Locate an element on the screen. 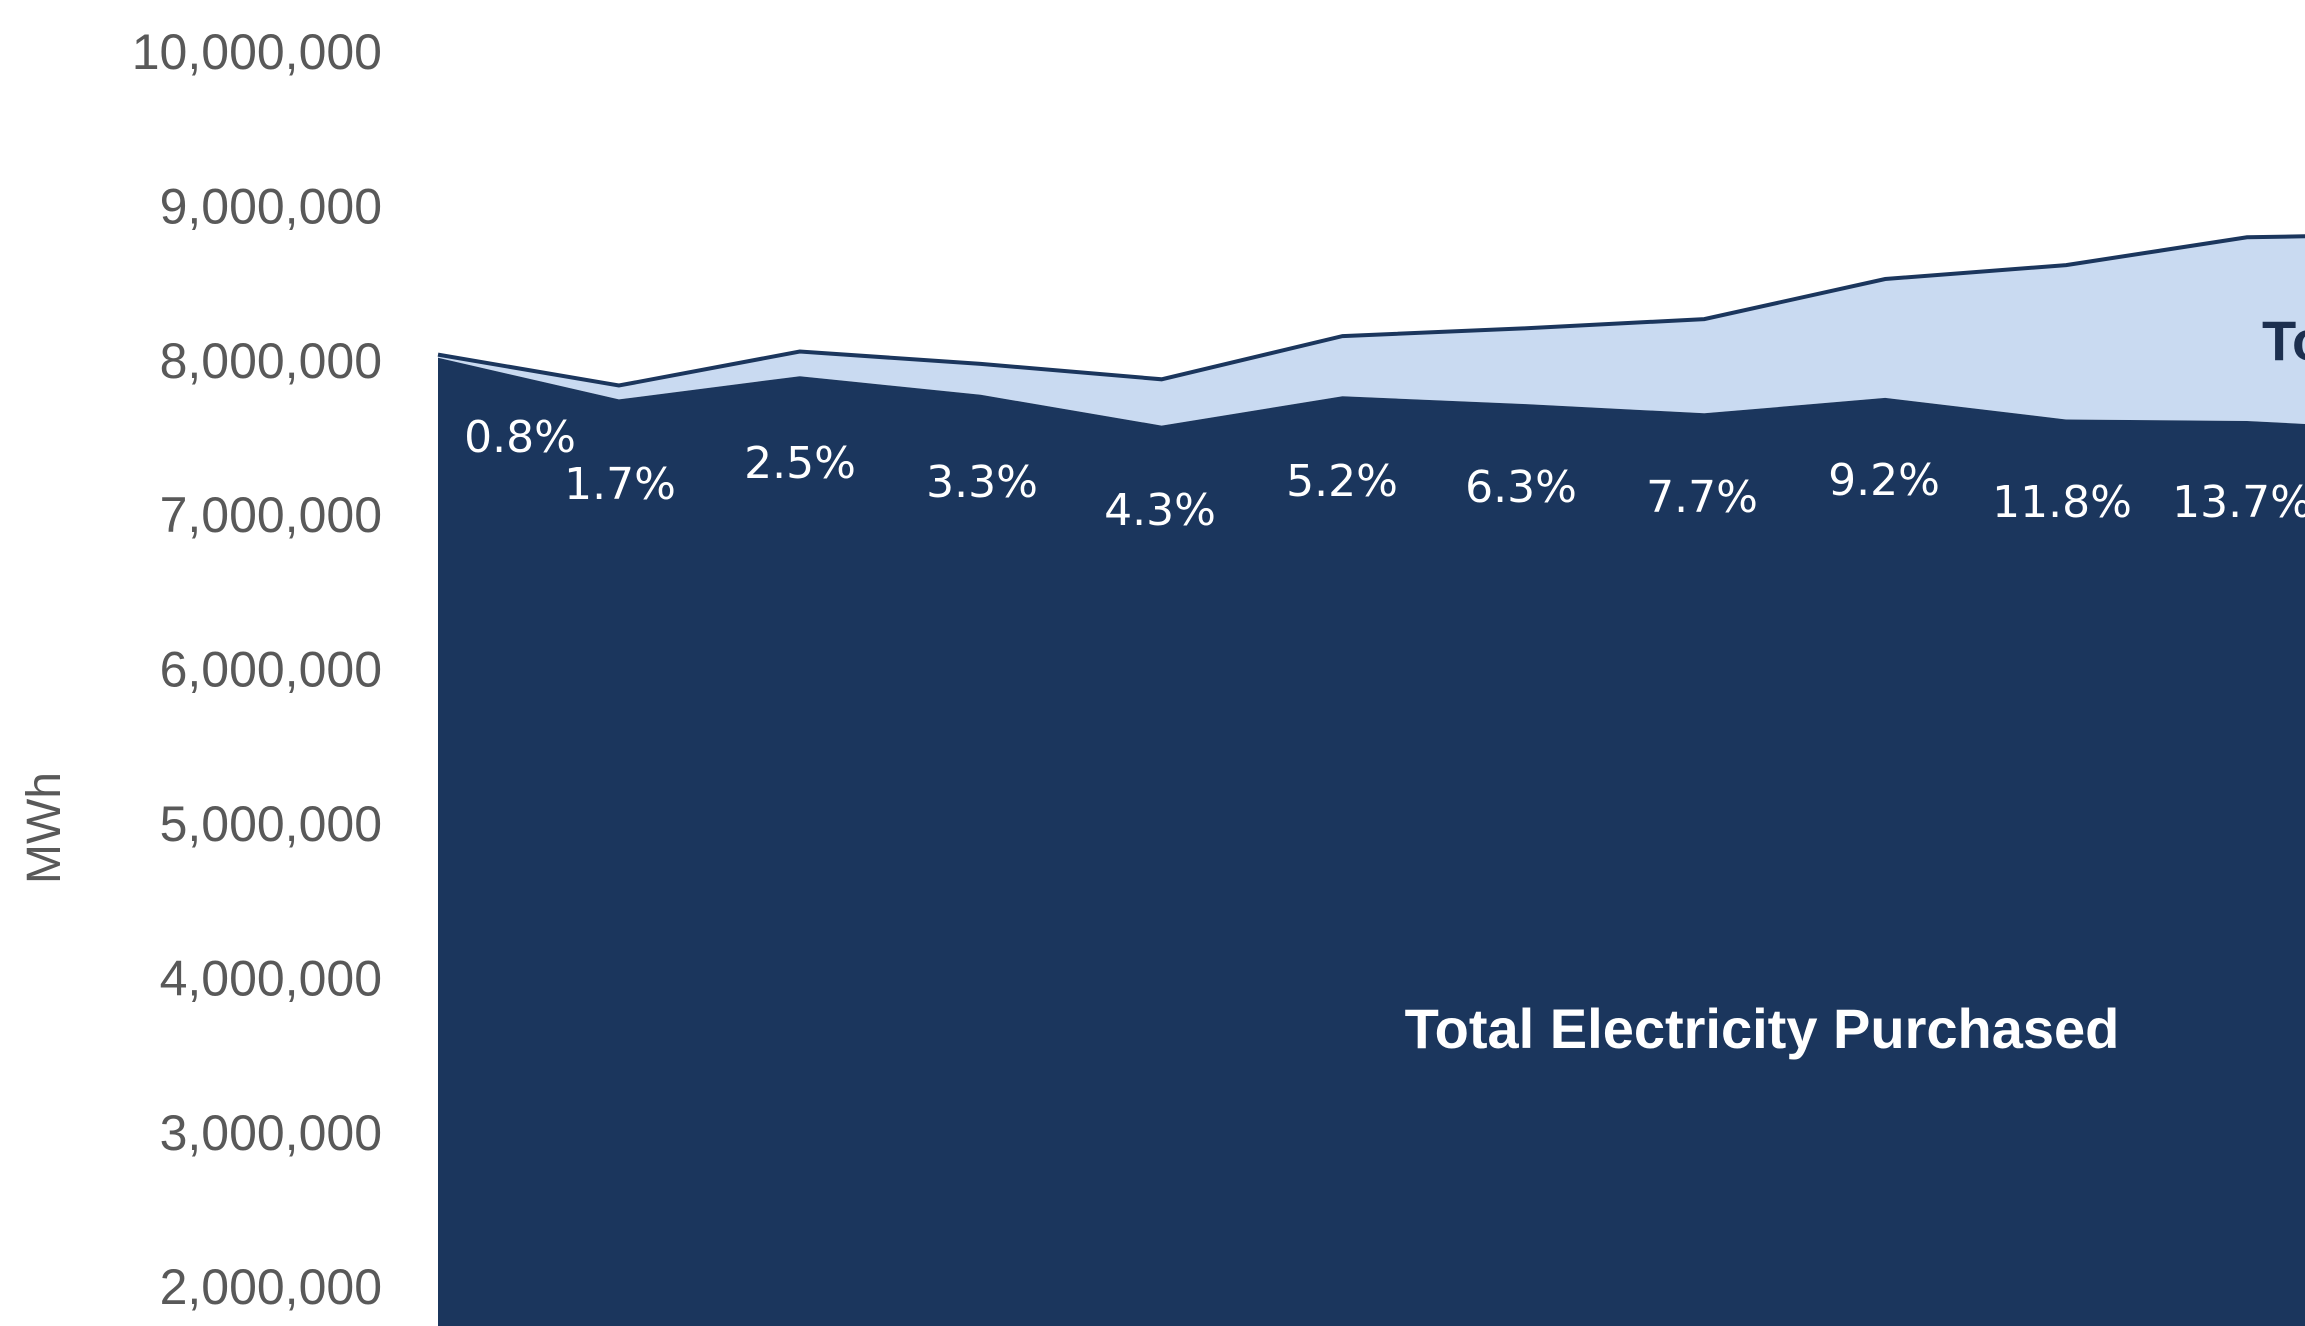 Image resolution: width=2305 pixels, height=1326 pixels. percent-data-label: 3.3% is located at coordinates (982, 482).